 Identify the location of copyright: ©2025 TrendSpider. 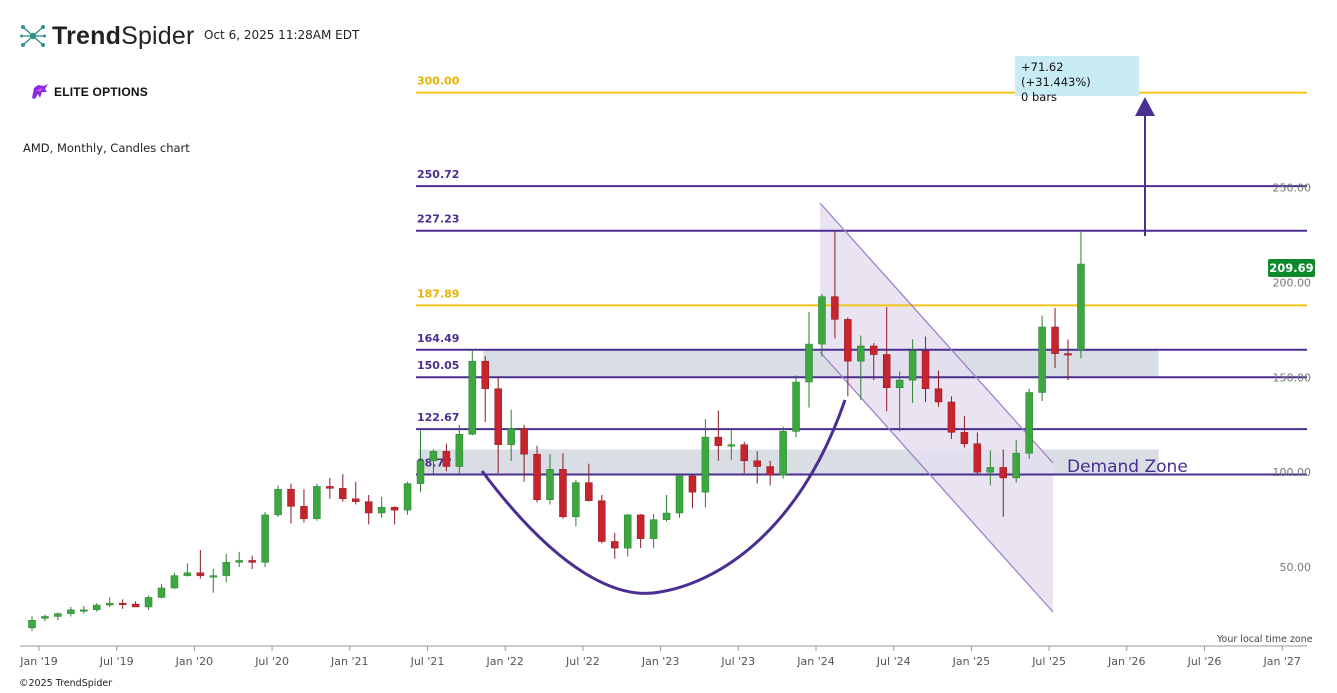
(66, 683).